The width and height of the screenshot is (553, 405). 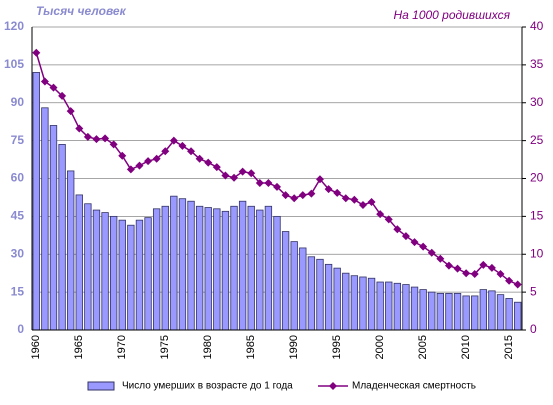 I want to click on y2-axis-title: На 1000 родившихся, so click(x=451, y=15).